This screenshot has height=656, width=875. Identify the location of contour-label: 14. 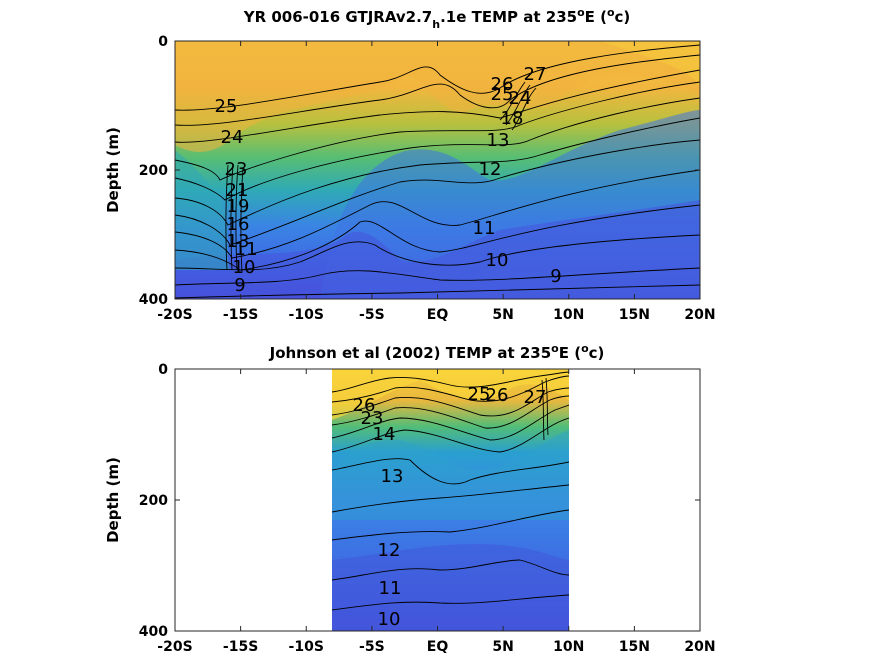
(384, 434).